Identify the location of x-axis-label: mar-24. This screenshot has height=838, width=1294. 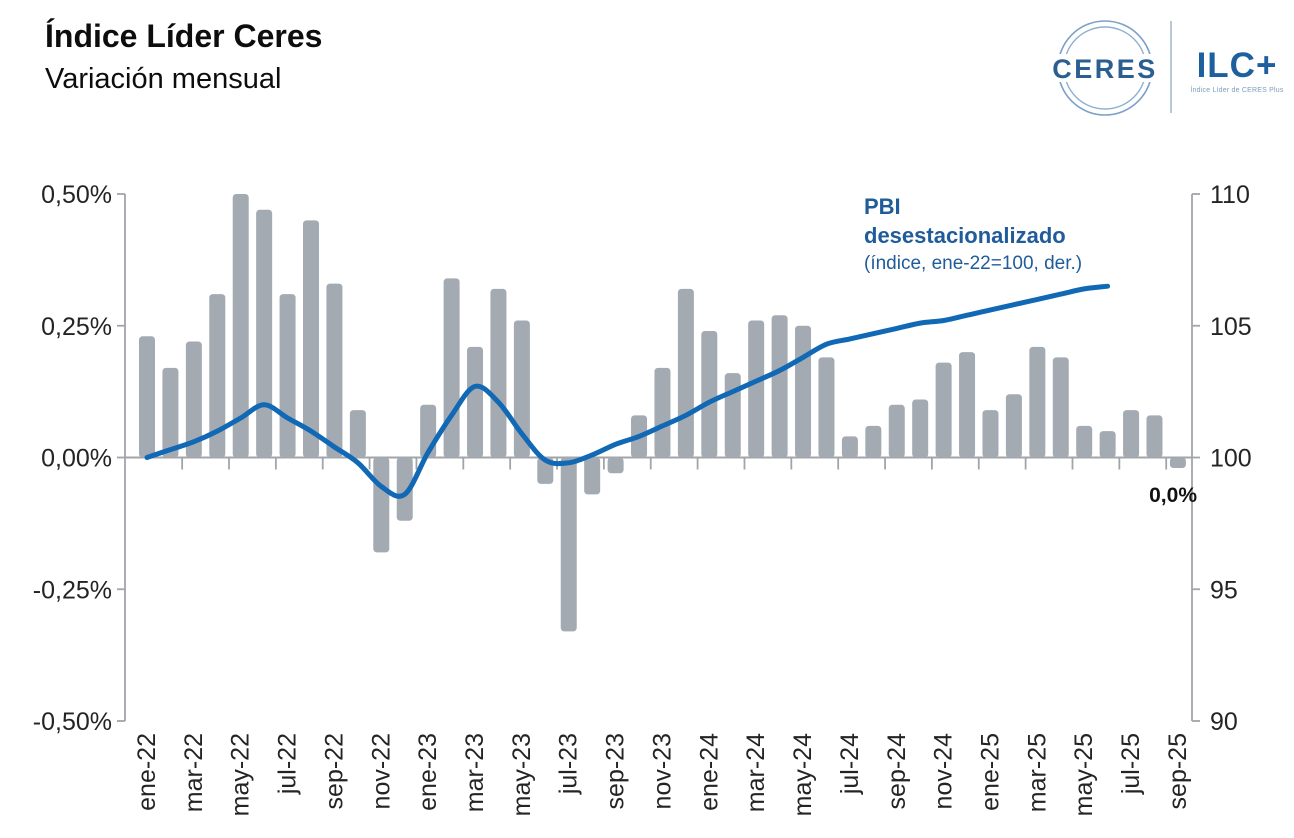
(756, 772).